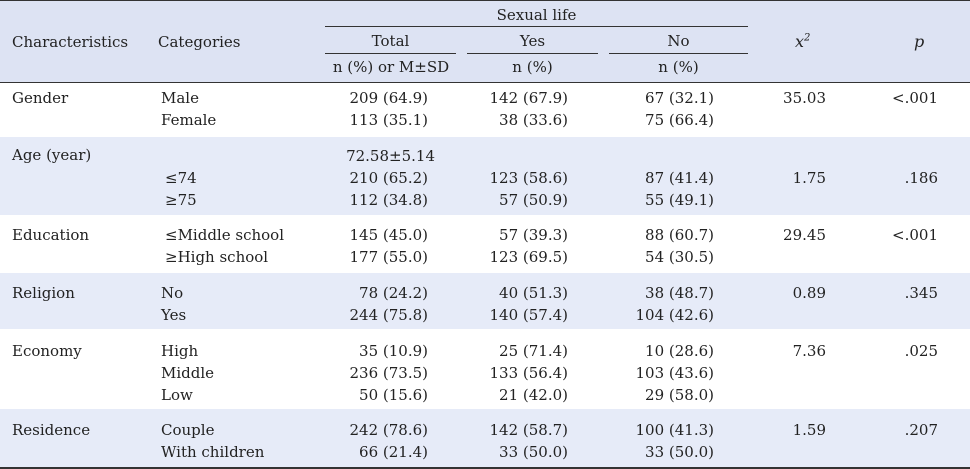 The width and height of the screenshot is (970, 469). I want to click on age-ge75-yes: 57 (50.9), so click(533, 200).